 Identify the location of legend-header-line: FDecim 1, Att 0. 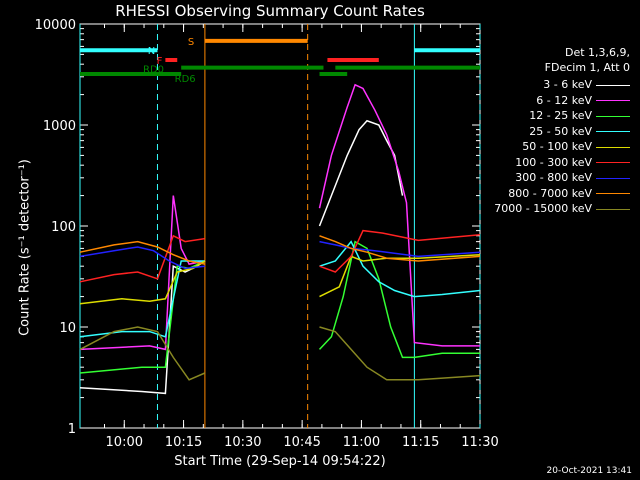
(587, 67).